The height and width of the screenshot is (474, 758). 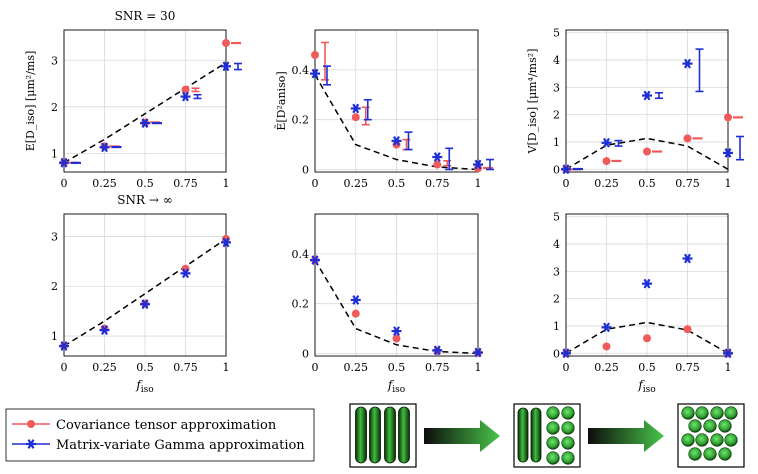 What do you see at coordinates (626, 436) in the screenshot?
I see `arrow-right-icon` at bounding box center [626, 436].